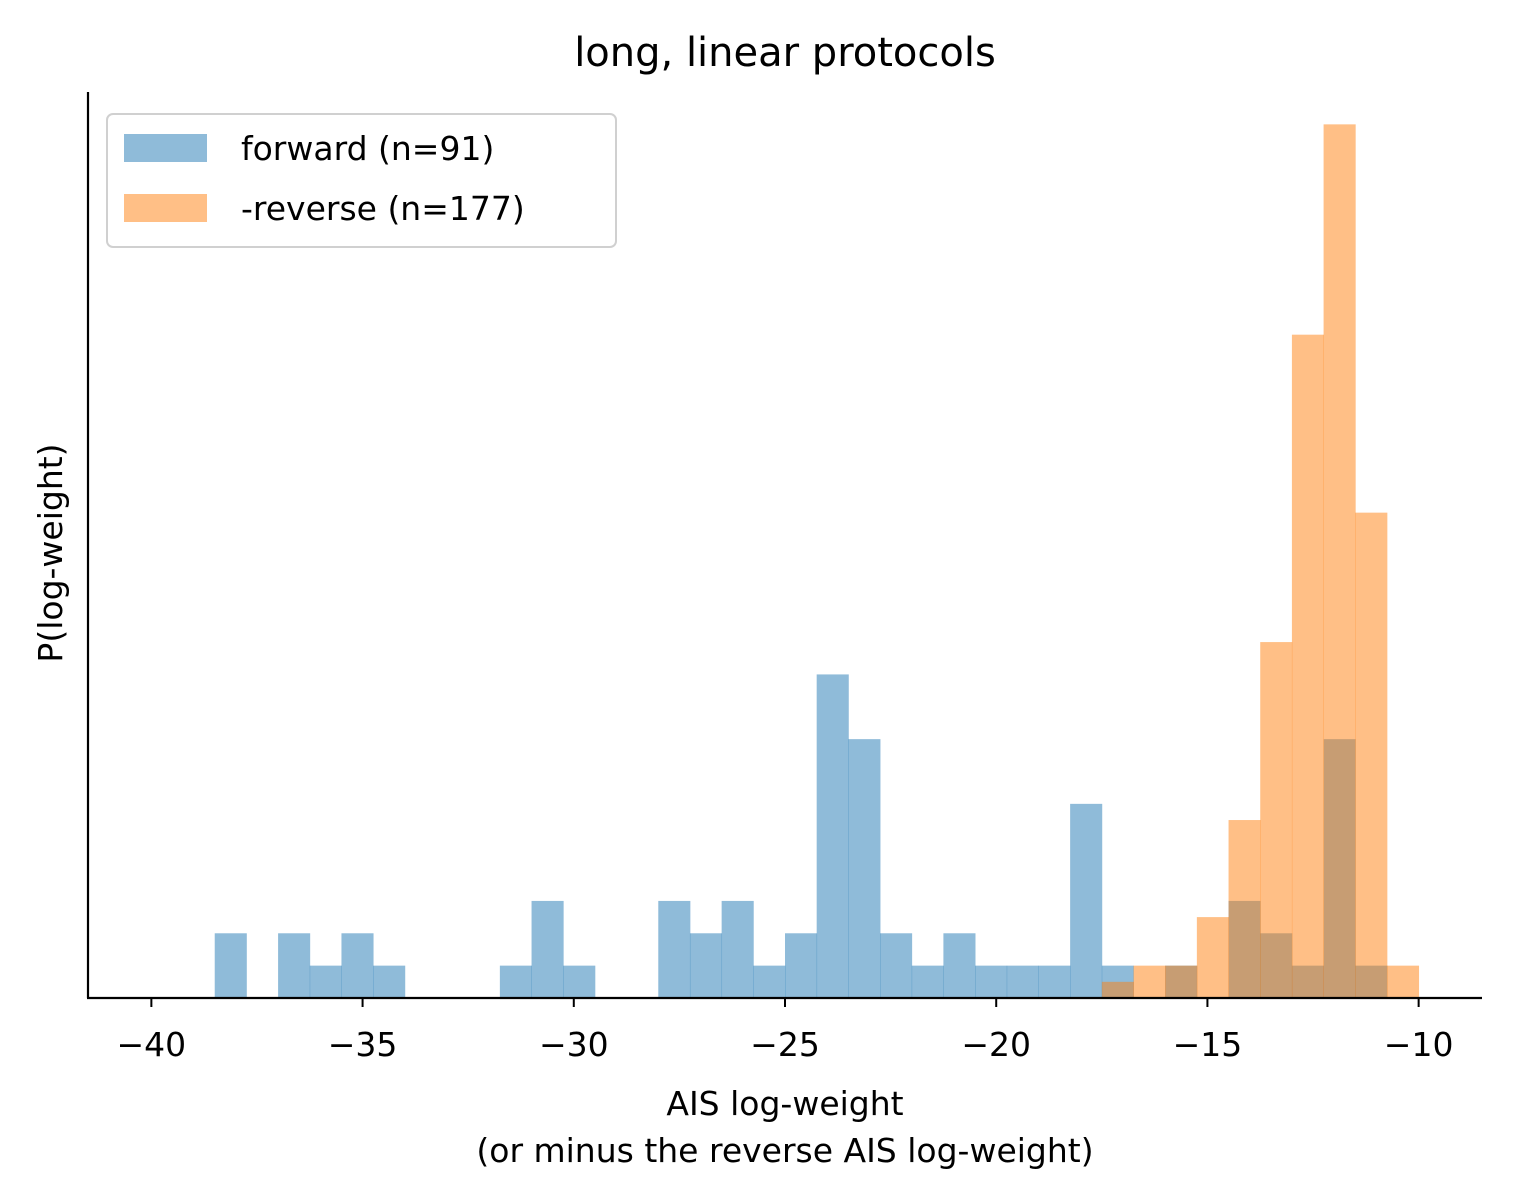 Image resolution: width=1515 pixels, height=1201 pixels. What do you see at coordinates (574, 1044) in the screenshot?
I see `x-tick-label: −30` at bounding box center [574, 1044].